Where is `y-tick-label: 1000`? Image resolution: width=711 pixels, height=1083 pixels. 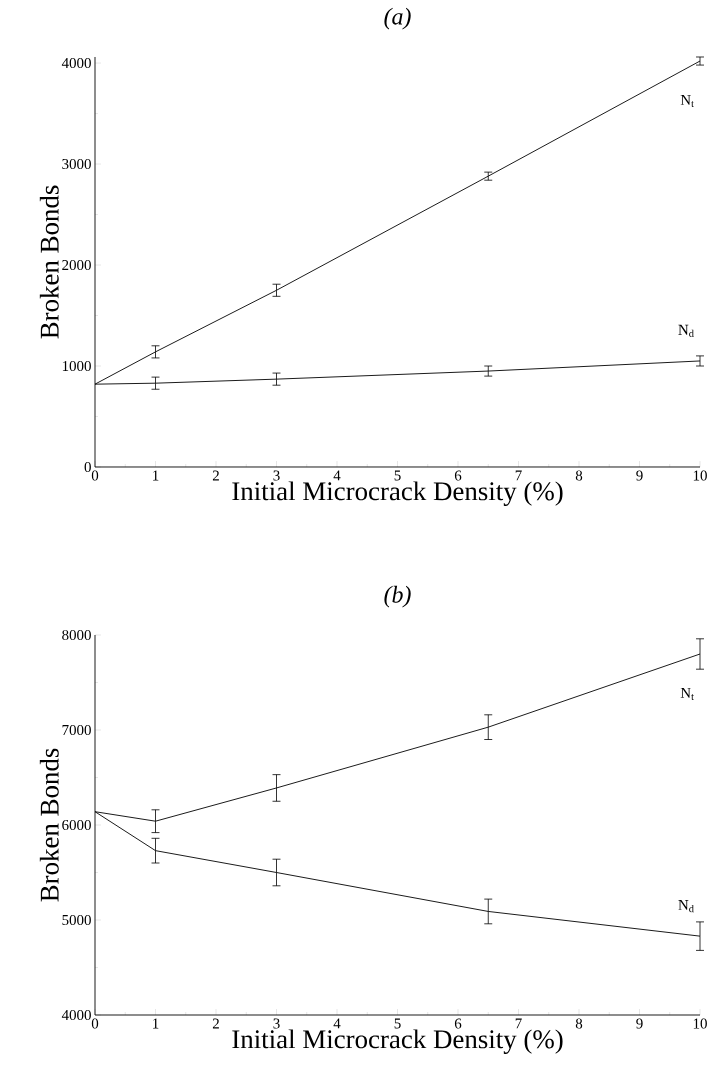 y-tick-label: 1000 is located at coordinates (76, 366).